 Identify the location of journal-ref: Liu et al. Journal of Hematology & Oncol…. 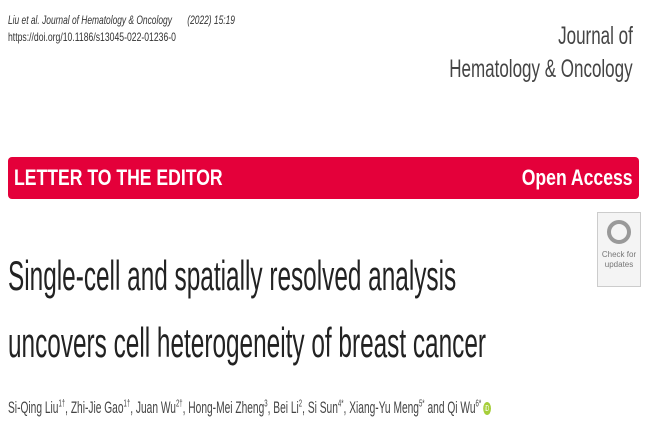
(90, 20).